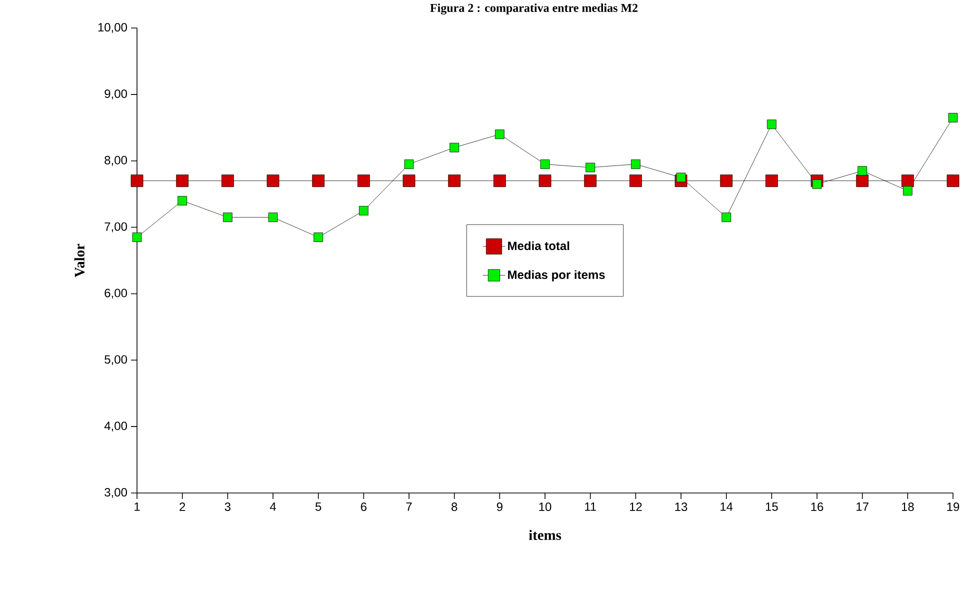 This screenshot has height=603, width=968. Describe the element at coordinates (116, 293) in the screenshot. I see `y-tick-label: 6,00` at that location.